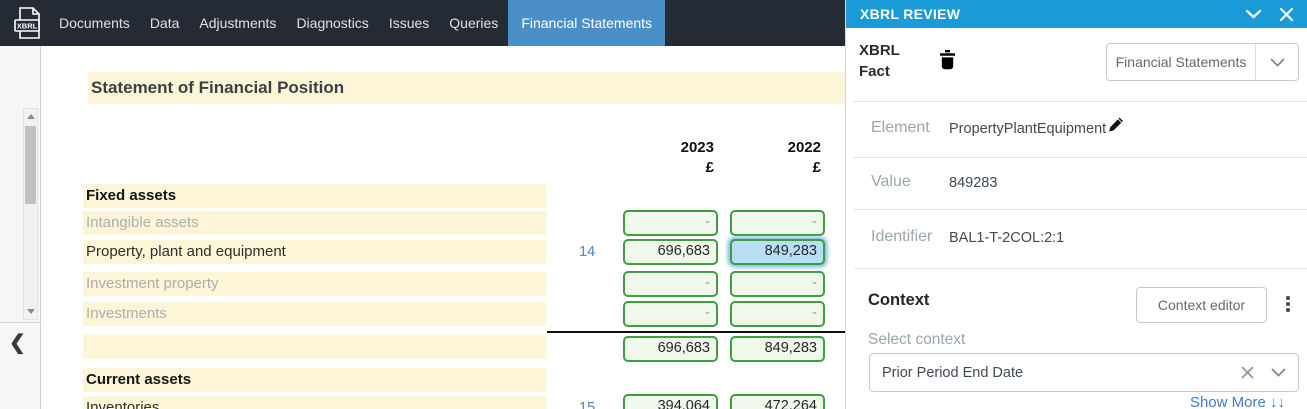  I want to click on row-label-investment-property: Investment property, so click(314, 284).